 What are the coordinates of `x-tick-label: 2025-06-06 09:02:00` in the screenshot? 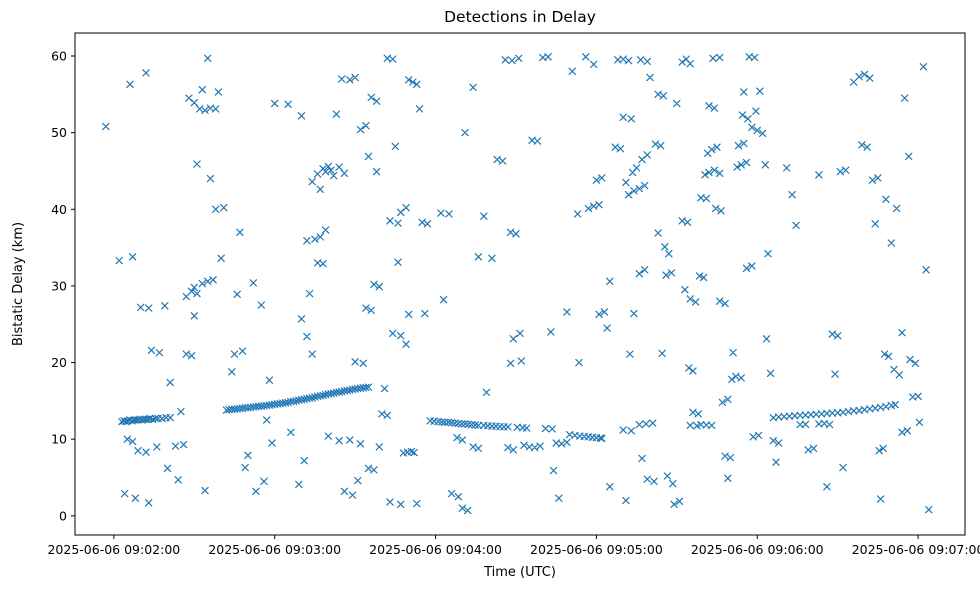 It's located at (113, 549).